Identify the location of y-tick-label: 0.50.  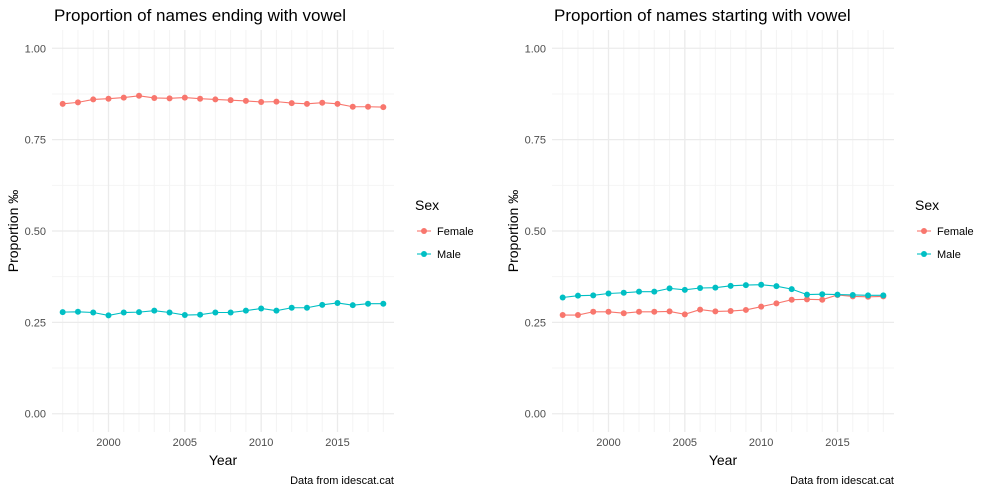
(535, 232).